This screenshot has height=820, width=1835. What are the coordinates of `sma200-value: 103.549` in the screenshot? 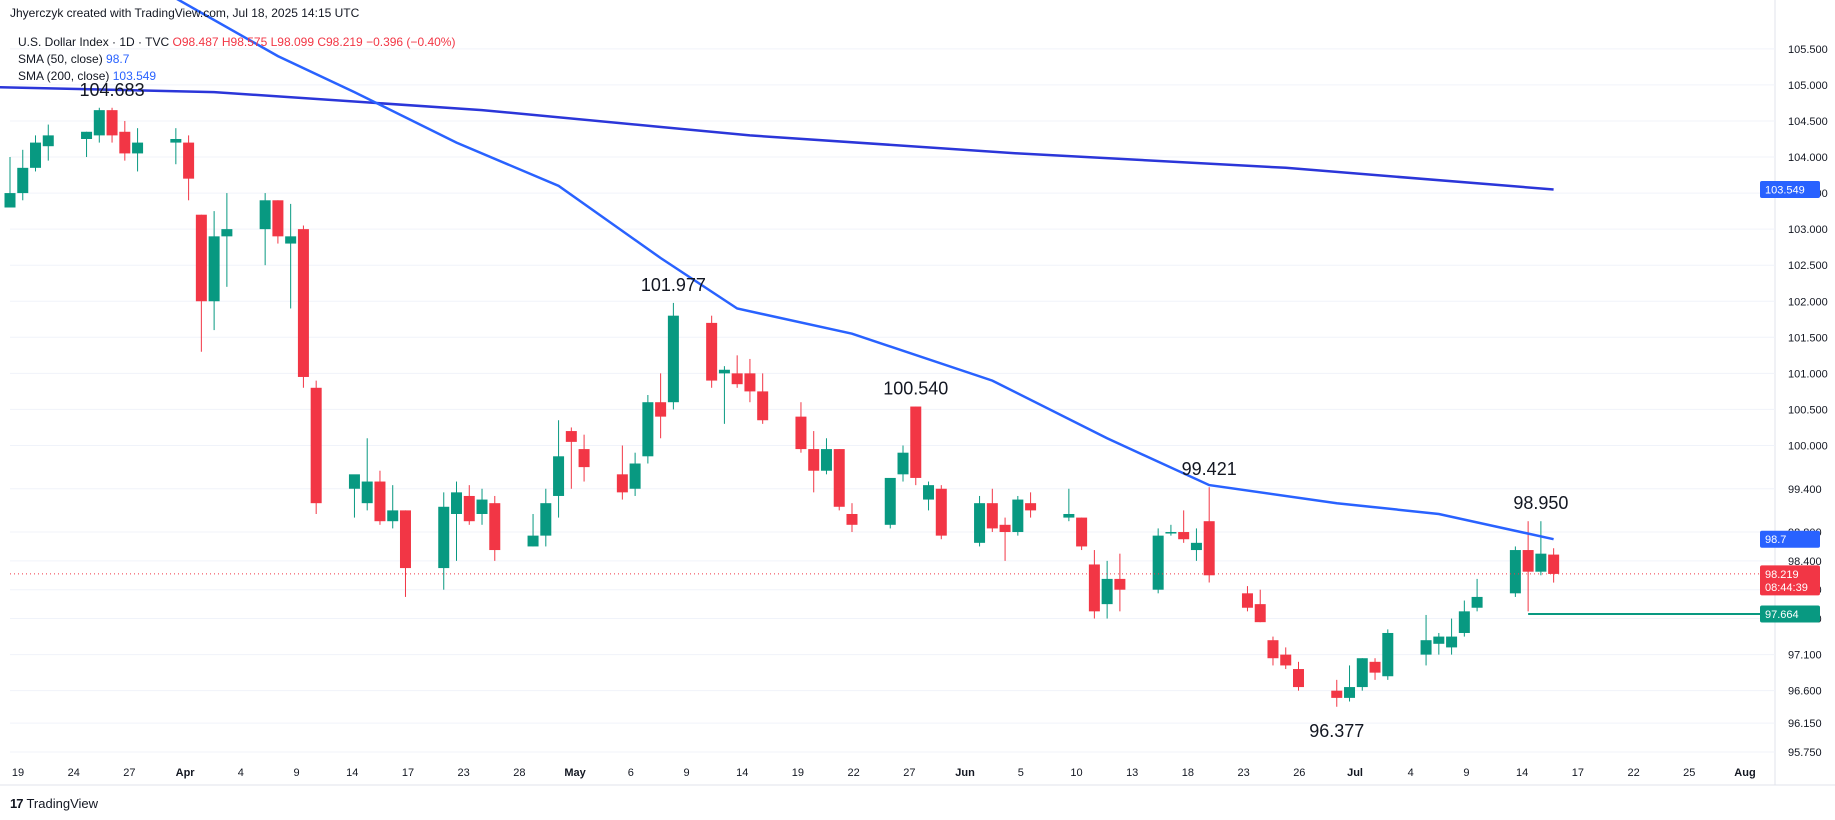 It's located at (134, 76).